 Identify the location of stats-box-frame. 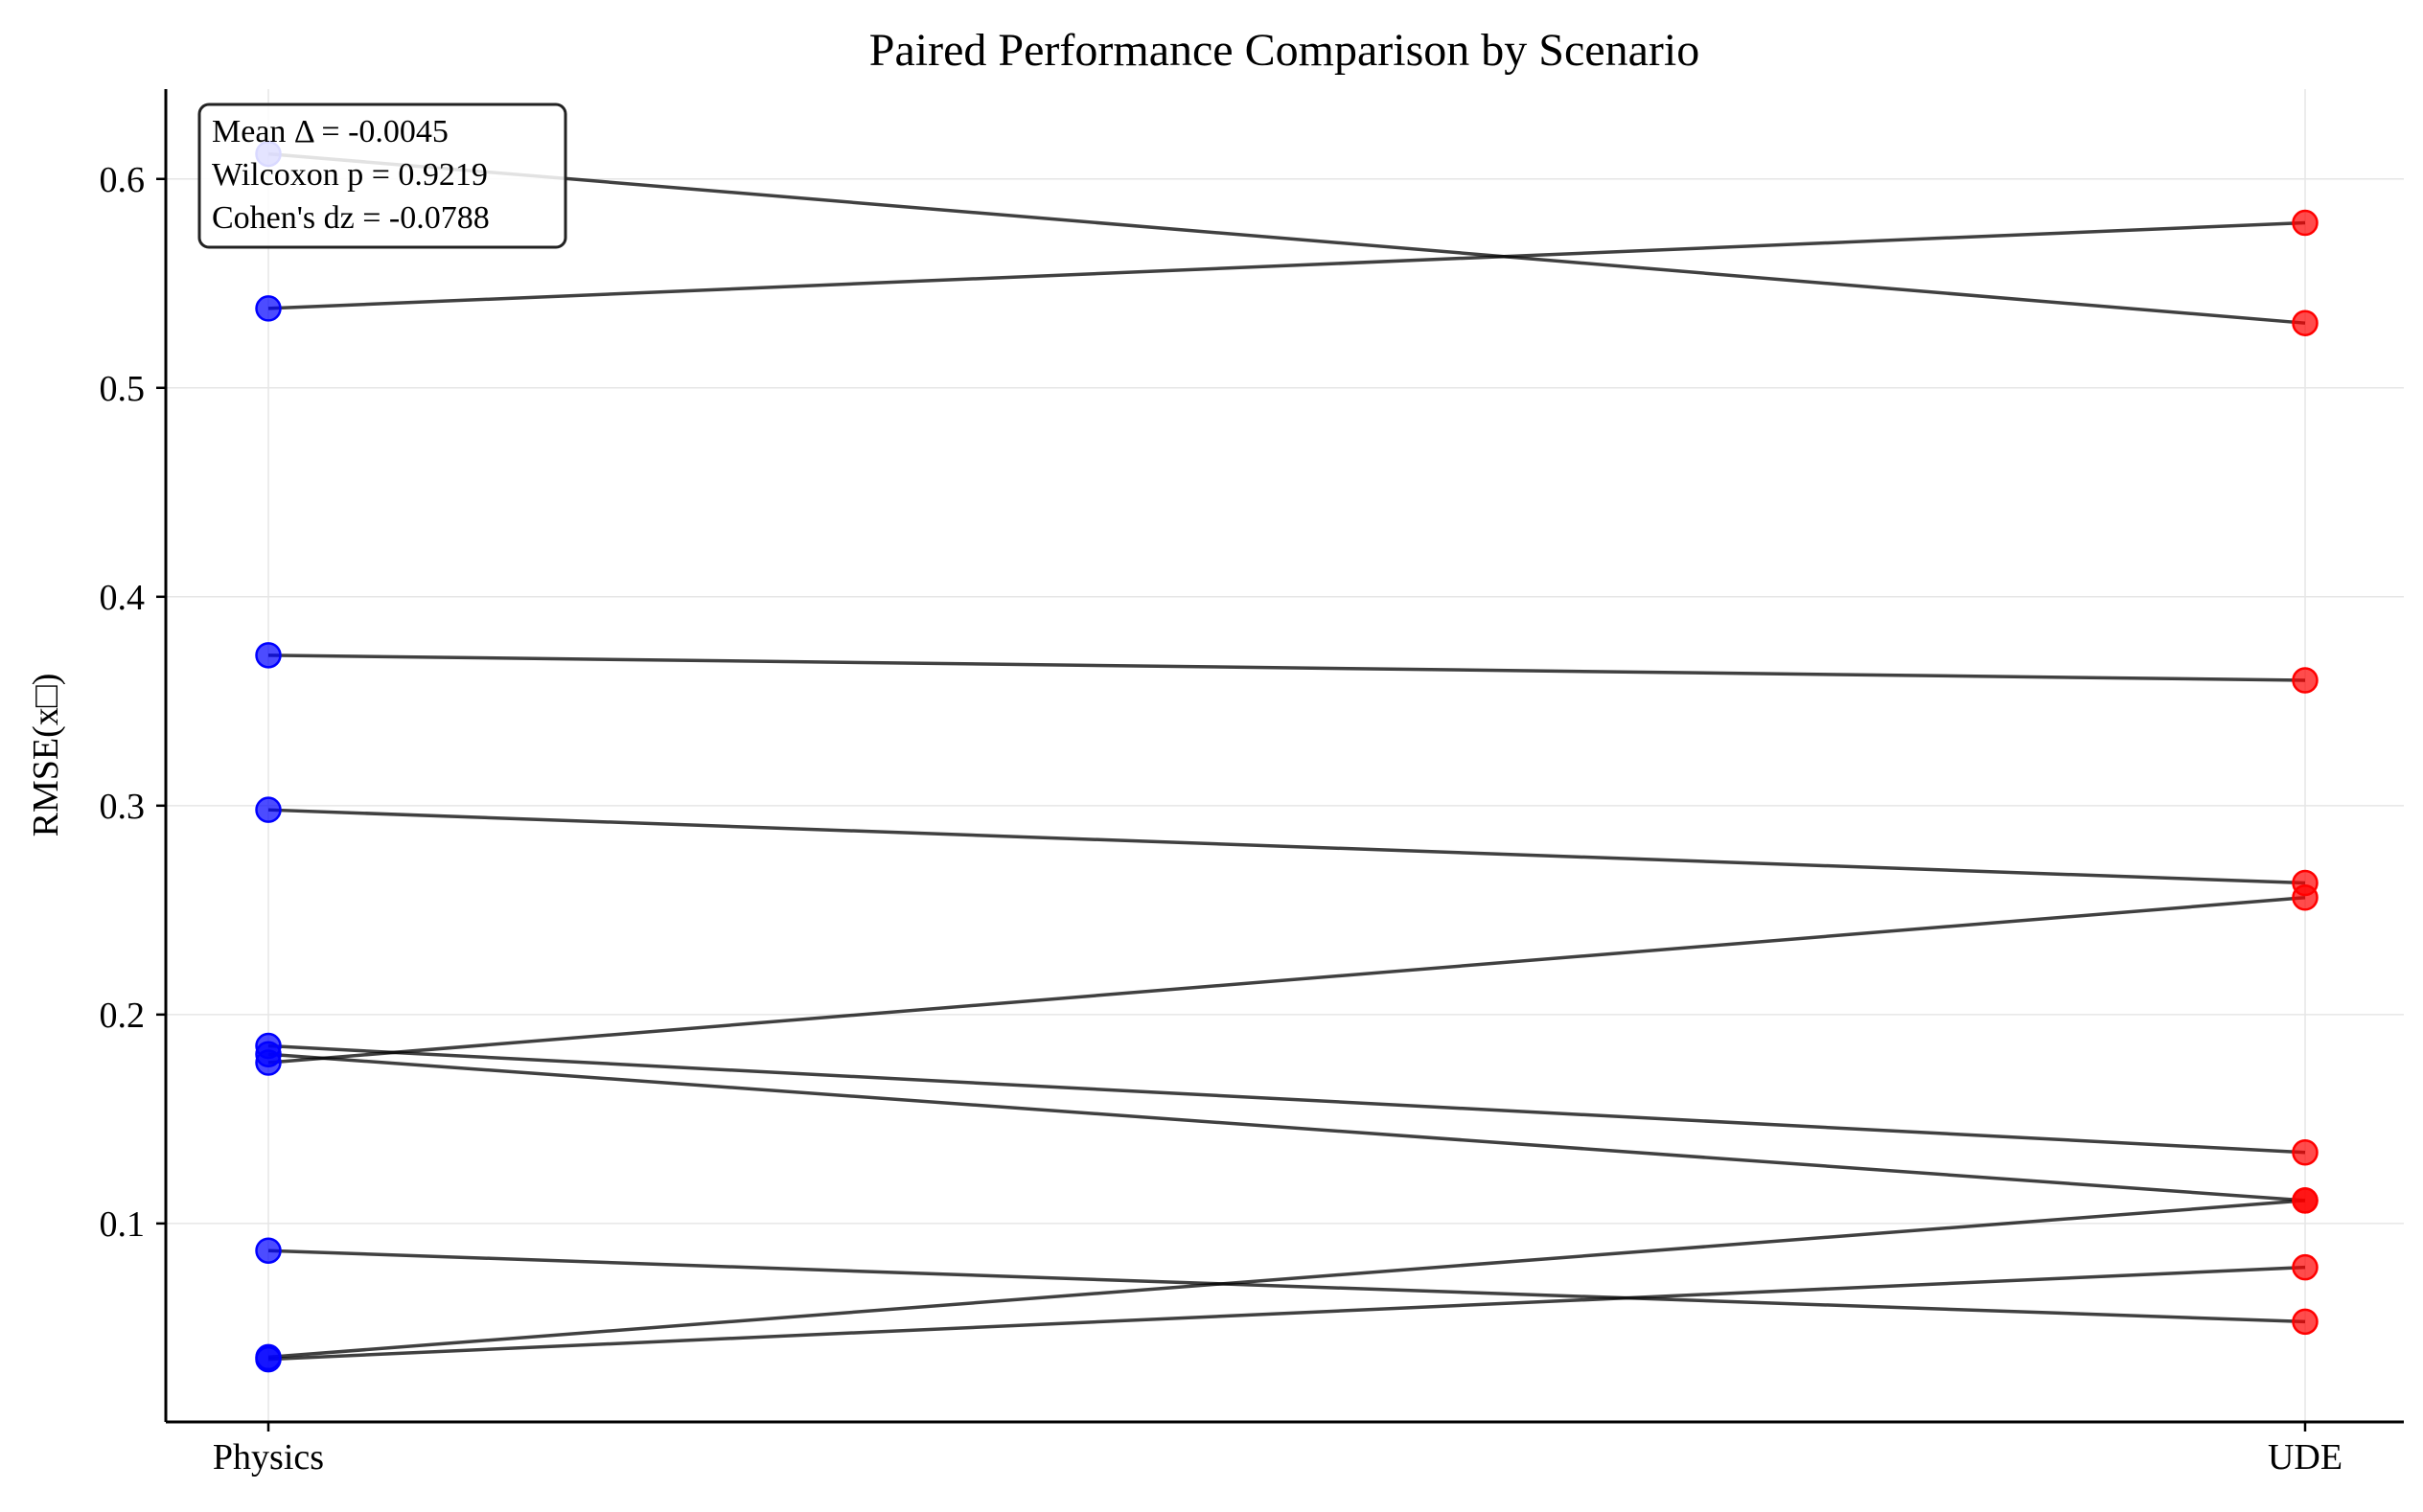
(382, 176).